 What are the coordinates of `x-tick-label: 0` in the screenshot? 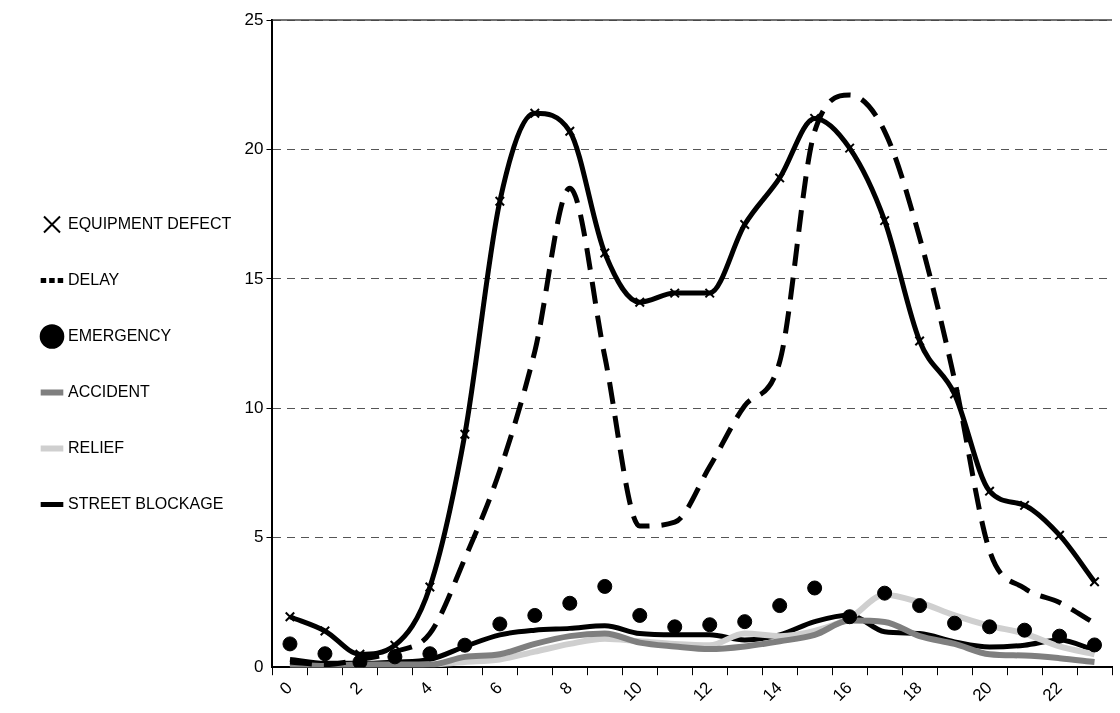 It's located at (286, 688).